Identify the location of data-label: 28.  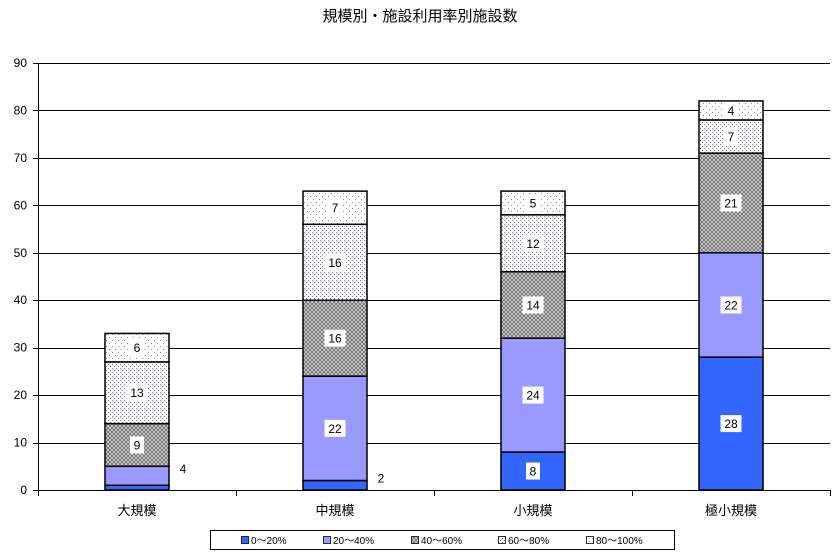
(731, 424).